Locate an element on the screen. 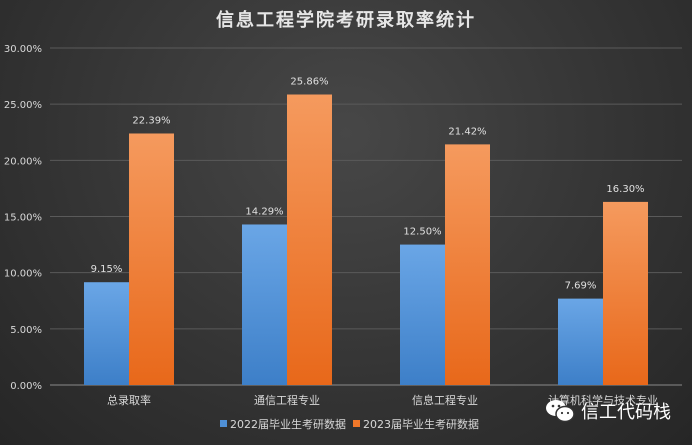 The width and height of the screenshot is (692, 445). data-label: 9.15% is located at coordinates (107, 269).